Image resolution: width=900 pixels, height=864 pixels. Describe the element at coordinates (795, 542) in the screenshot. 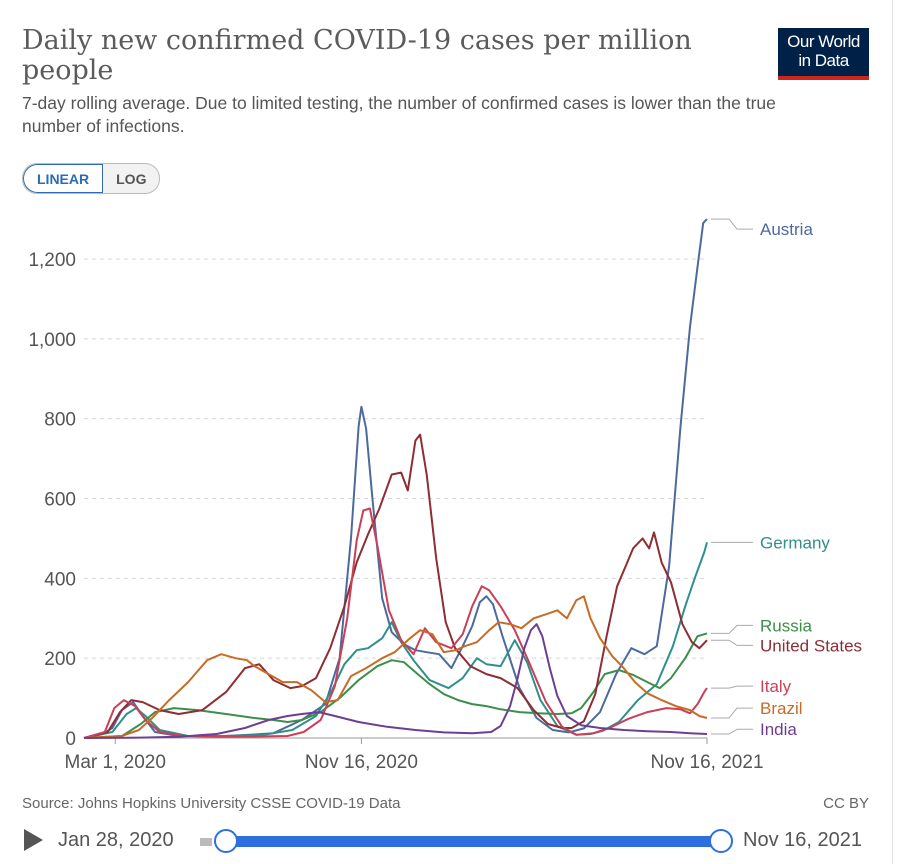

I see `series-end-label: Germany` at that location.